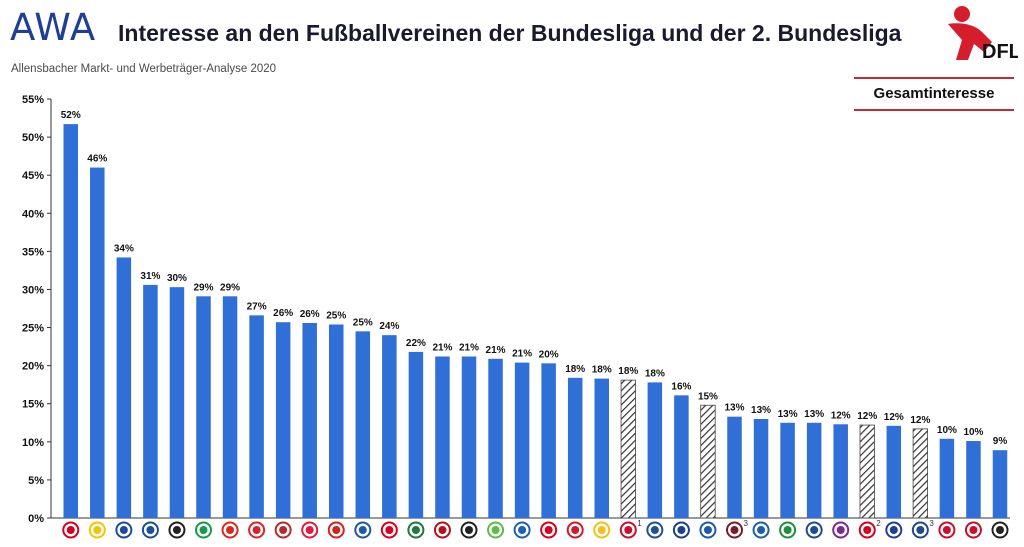 The width and height of the screenshot is (1024, 547). Describe the element at coordinates (33, 252) in the screenshot. I see `y-tick-label: 35%` at that location.